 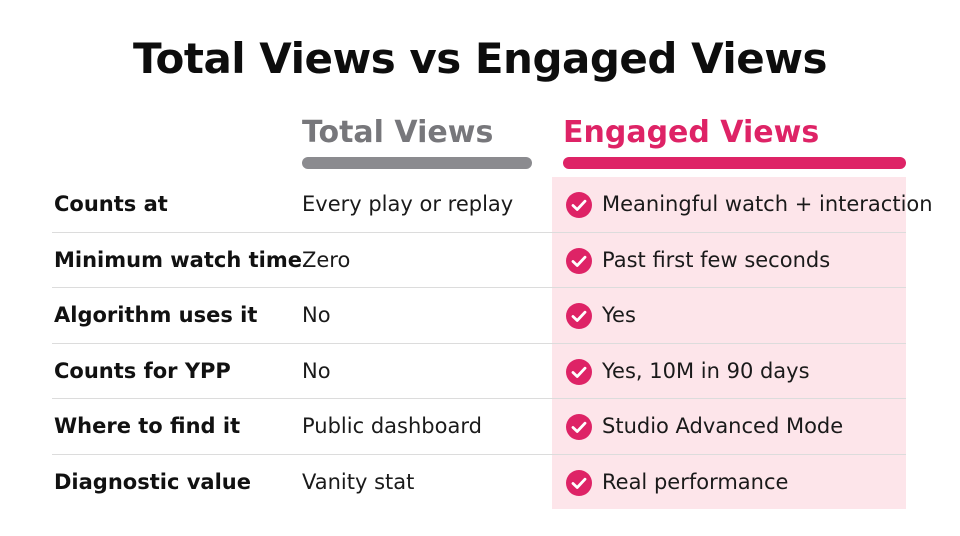 What do you see at coordinates (417, 163) in the screenshot?
I see `total-views-underline` at bounding box center [417, 163].